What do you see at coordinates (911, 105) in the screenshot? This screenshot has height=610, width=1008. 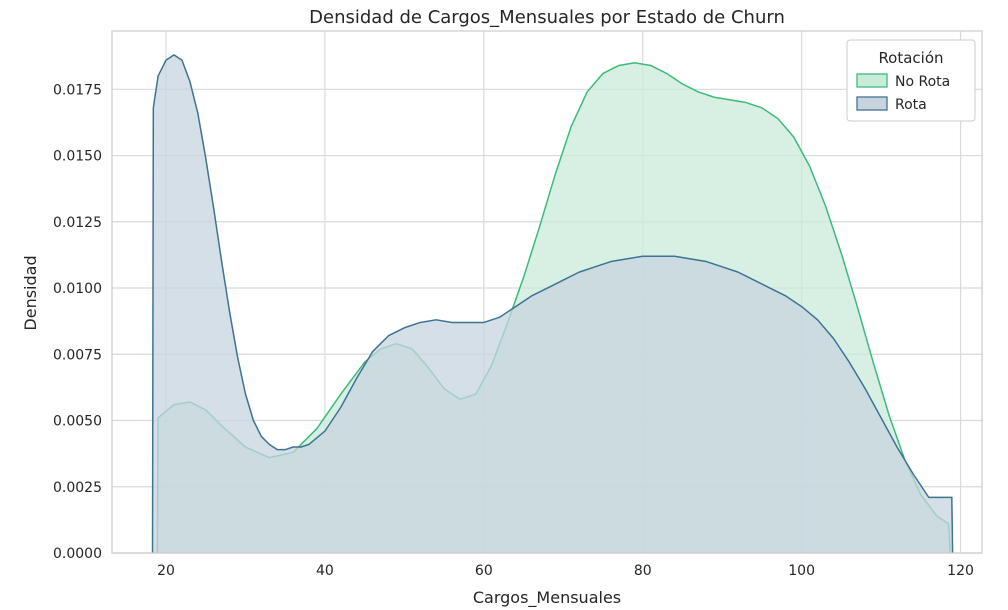 I see `legend-label-rota: Rota` at bounding box center [911, 105].